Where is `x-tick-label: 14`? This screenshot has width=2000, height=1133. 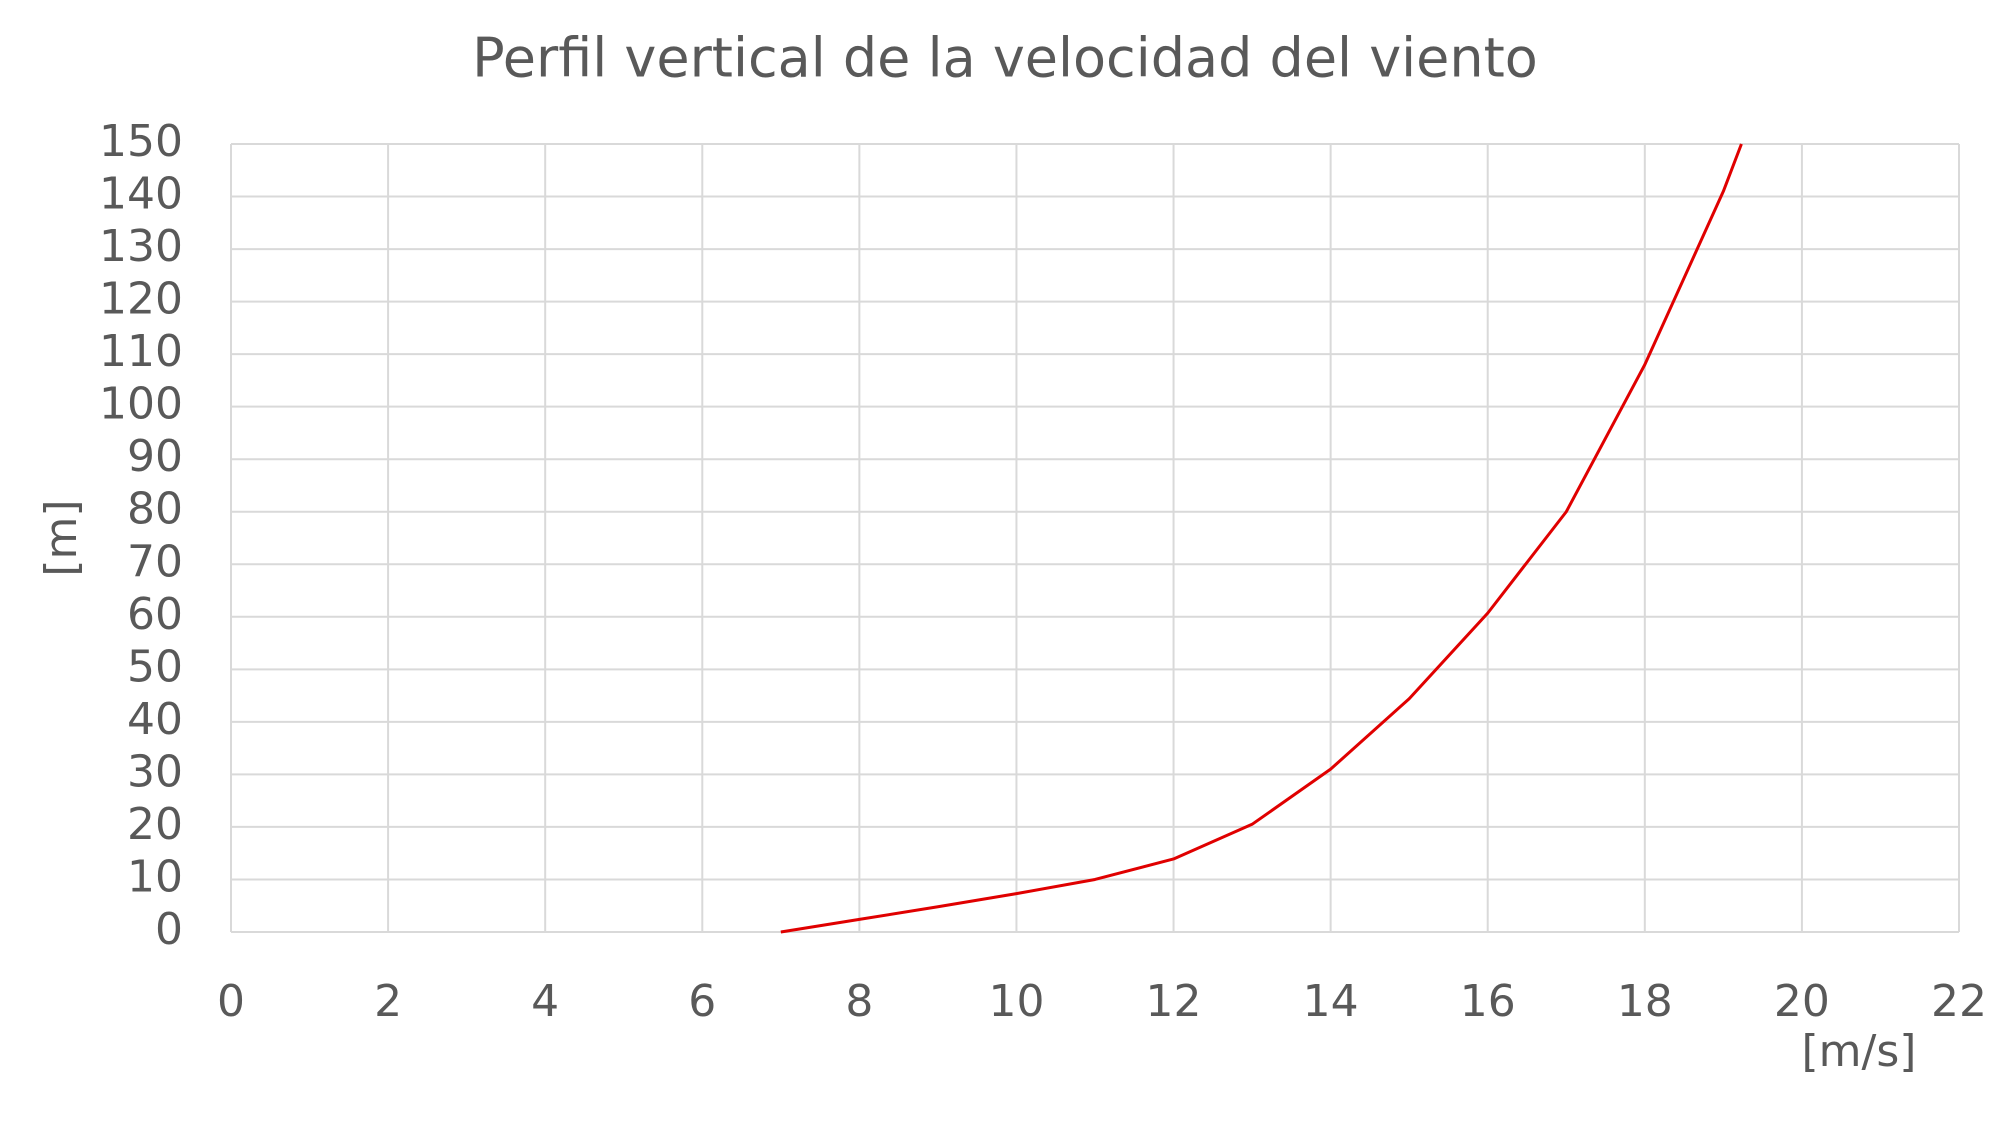
x-tick-label: 14 is located at coordinates (1331, 1001).